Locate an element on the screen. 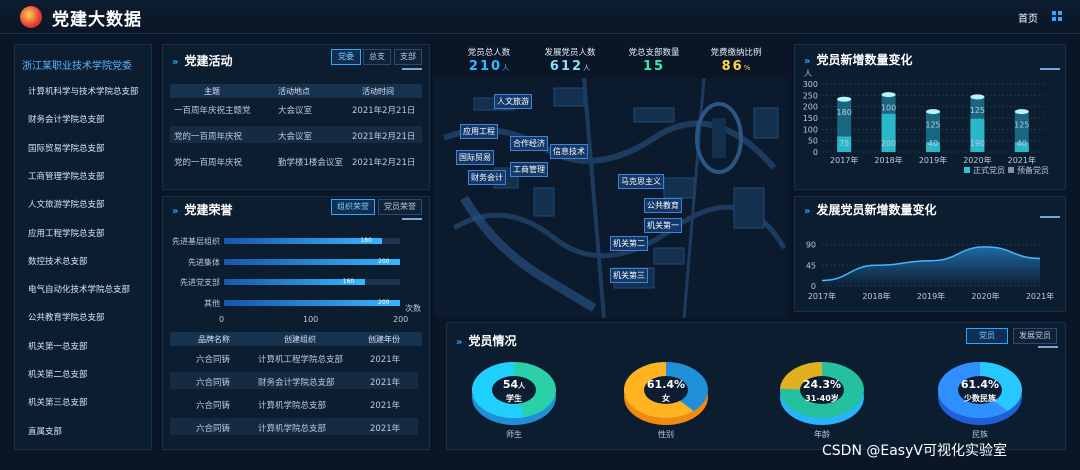  donut-value: 61.4% is located at coordinates (980, 384).